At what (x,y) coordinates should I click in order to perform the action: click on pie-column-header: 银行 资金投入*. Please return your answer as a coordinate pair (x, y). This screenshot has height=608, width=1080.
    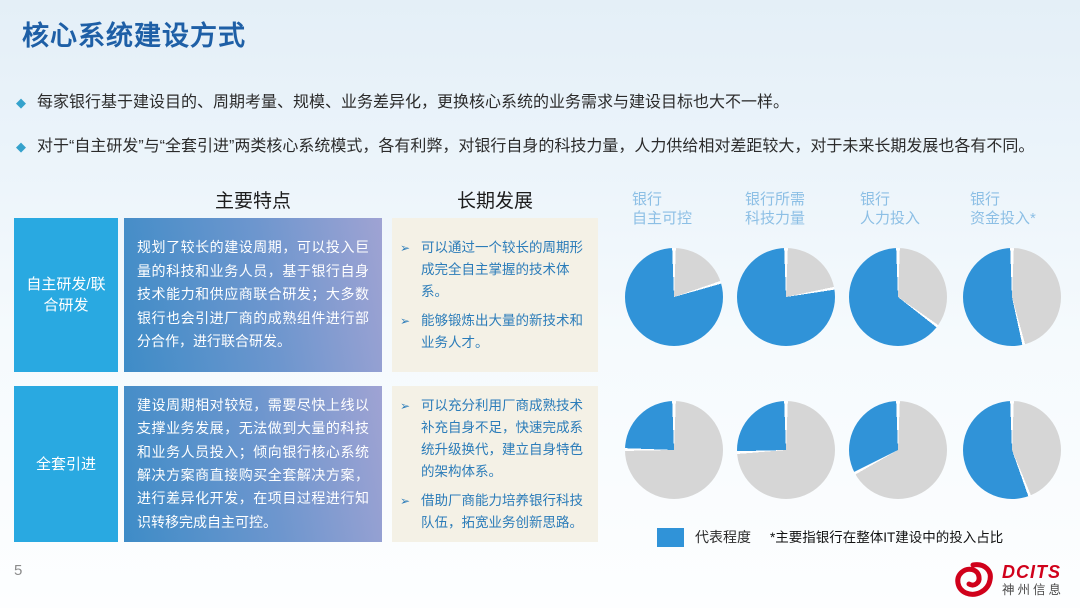
    Looking at the image, I should click on (1003, 209).